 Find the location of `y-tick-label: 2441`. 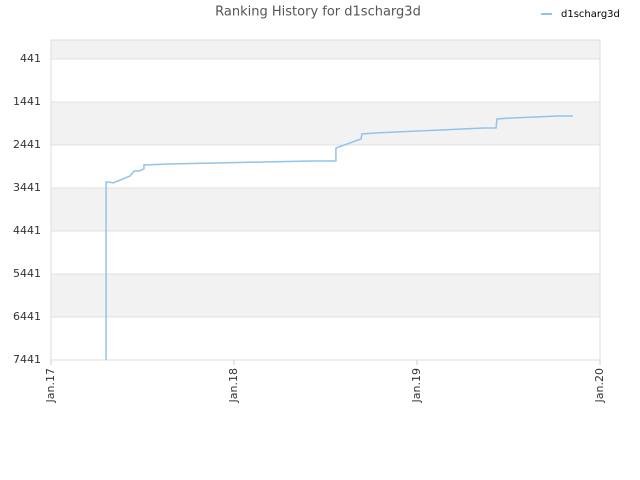

y-tick-label: 2441 is located at coordinates (27, 144).